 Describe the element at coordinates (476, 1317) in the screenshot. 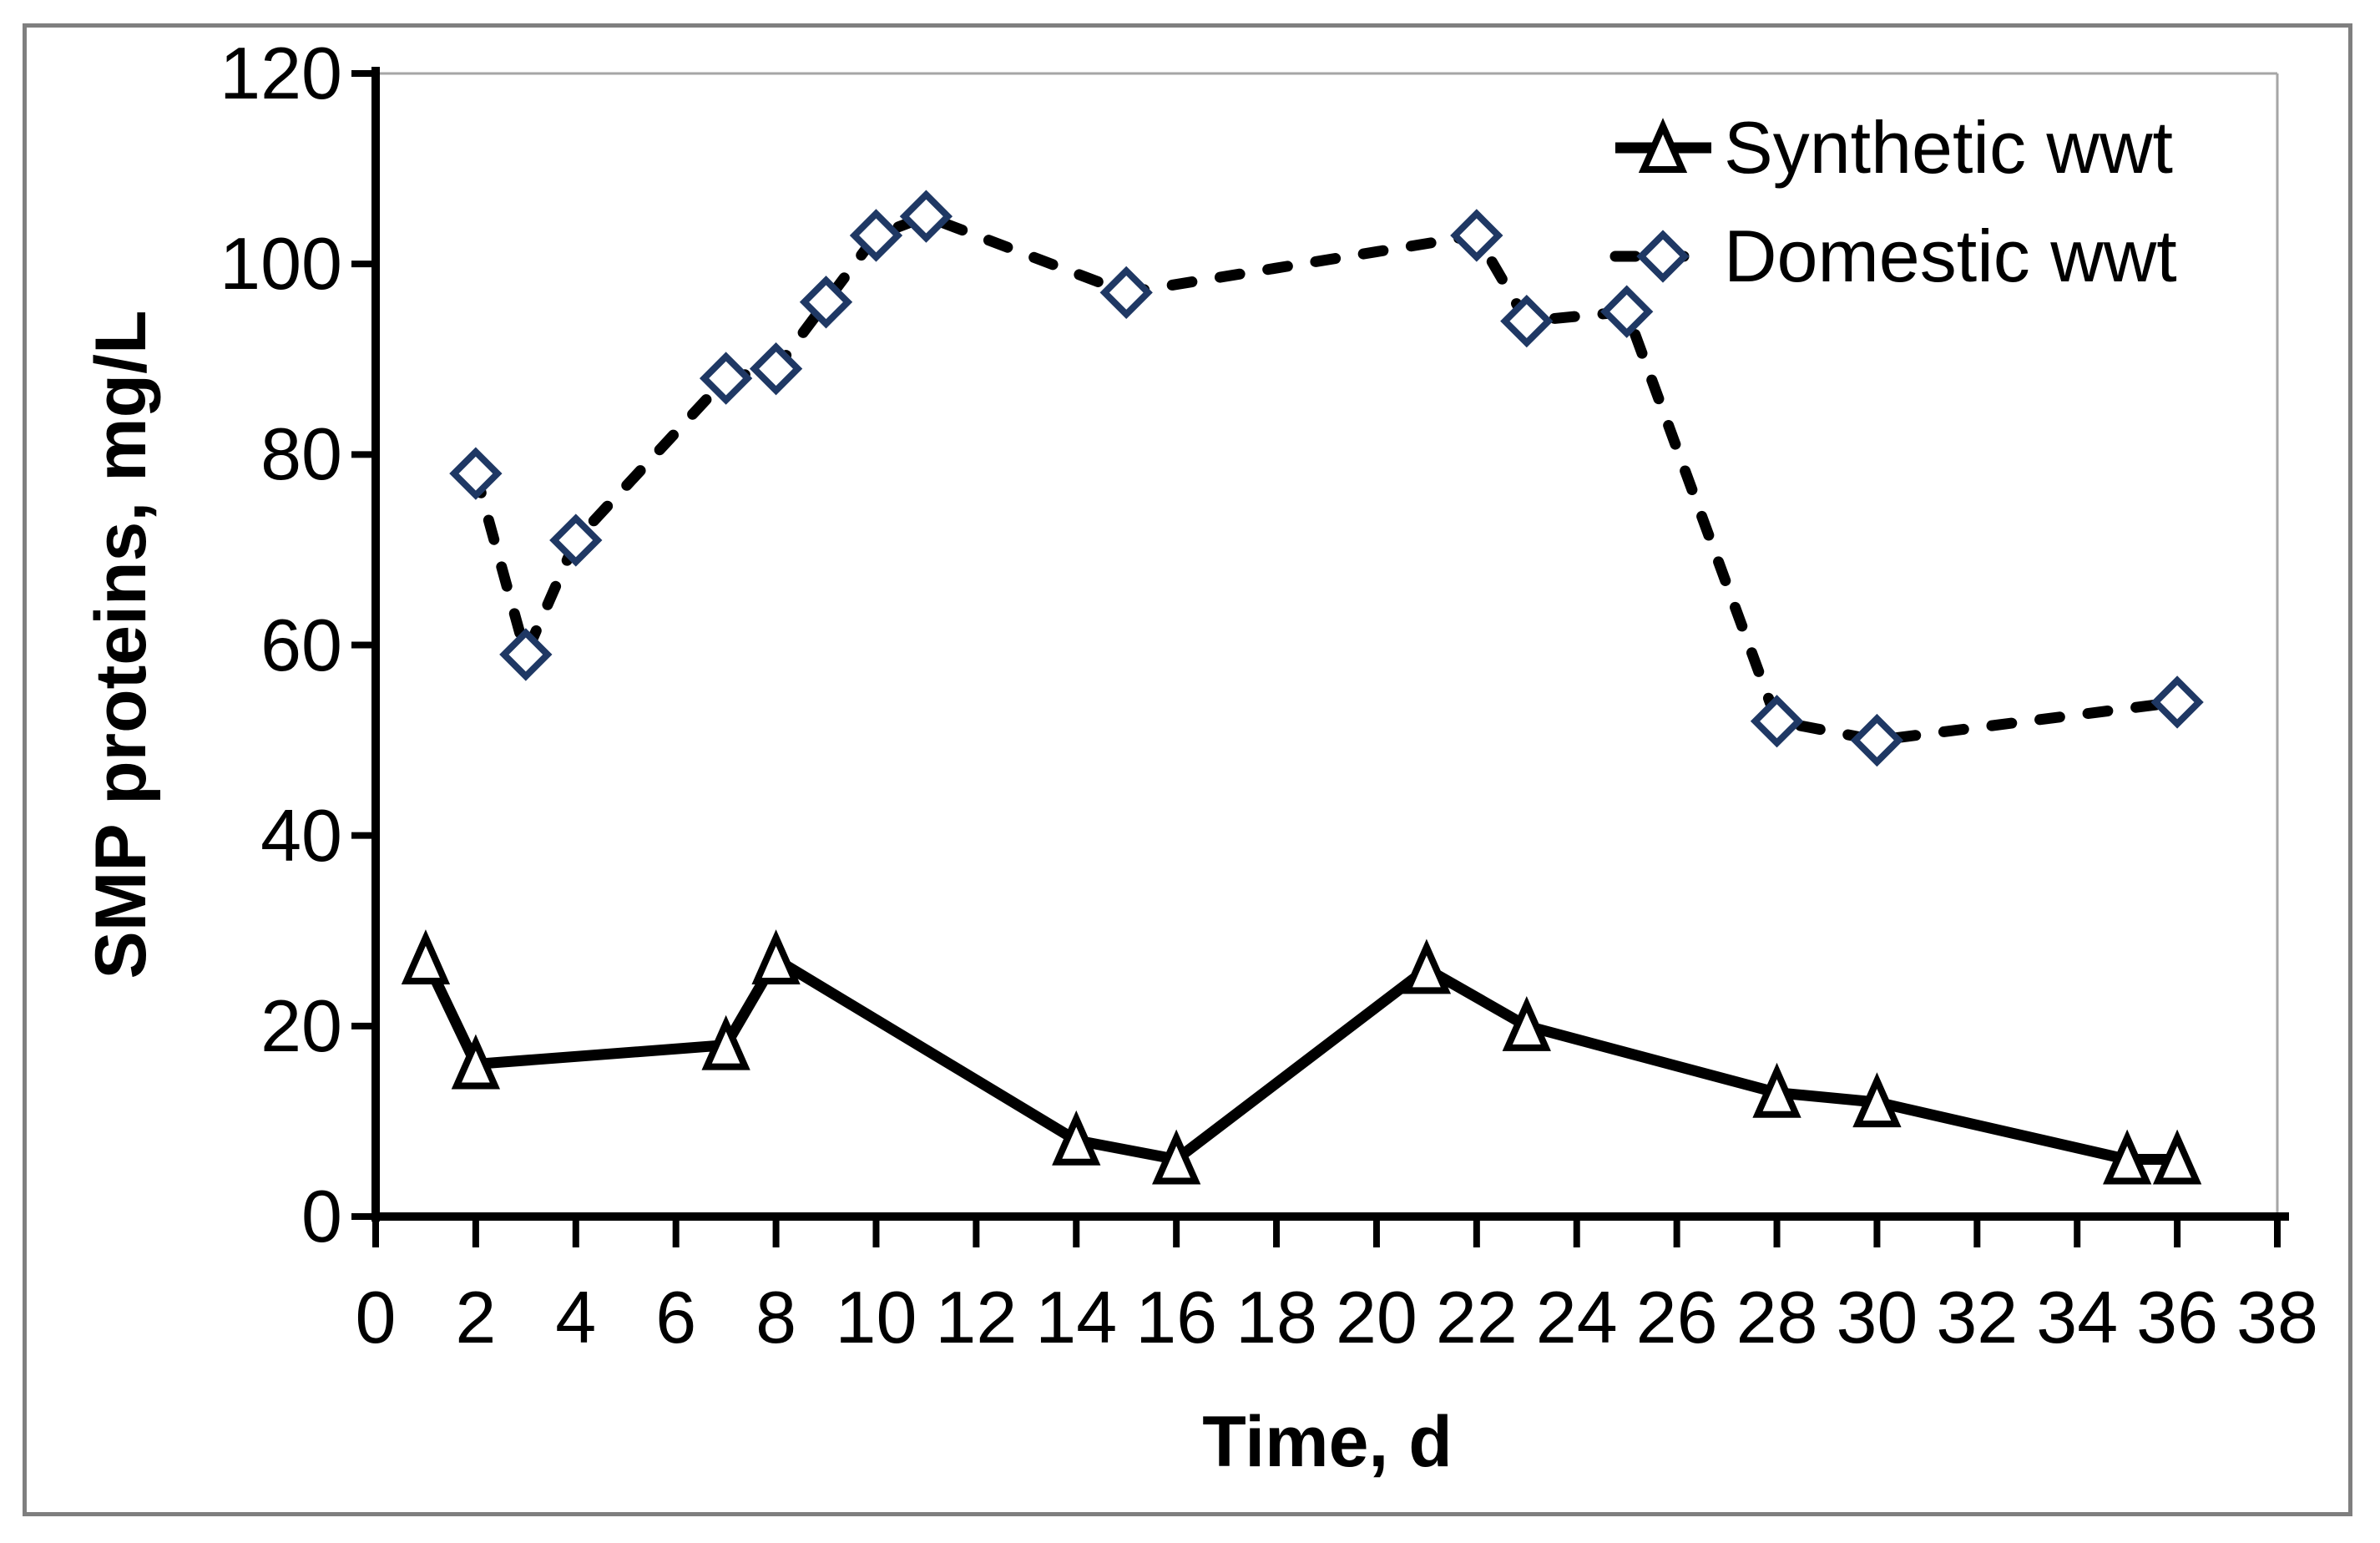

I see `x-tick-label: 2` at that location.